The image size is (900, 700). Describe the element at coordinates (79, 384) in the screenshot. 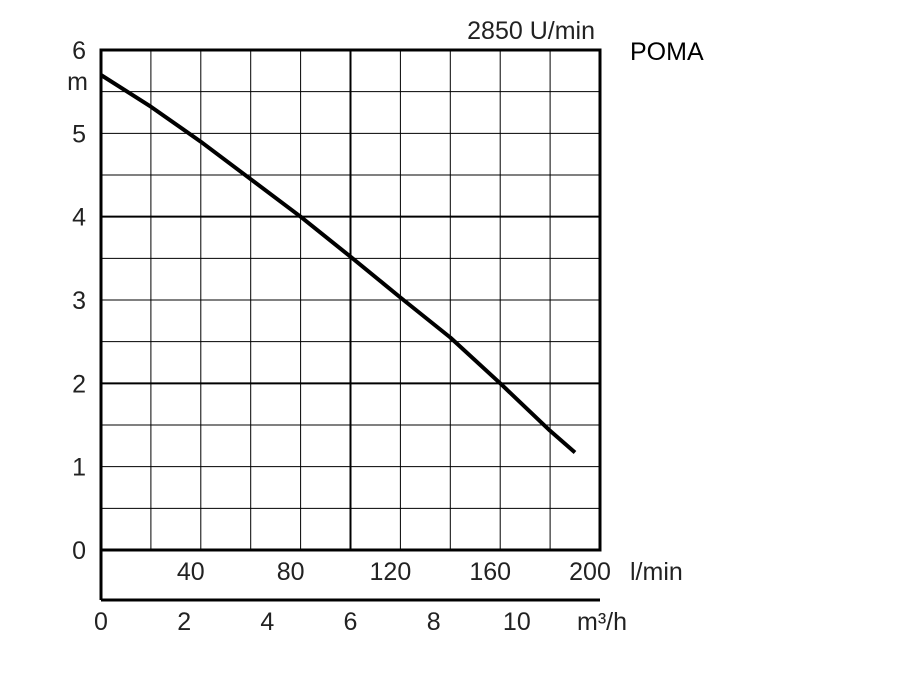

I see `y-tick-label: 2` at that location.